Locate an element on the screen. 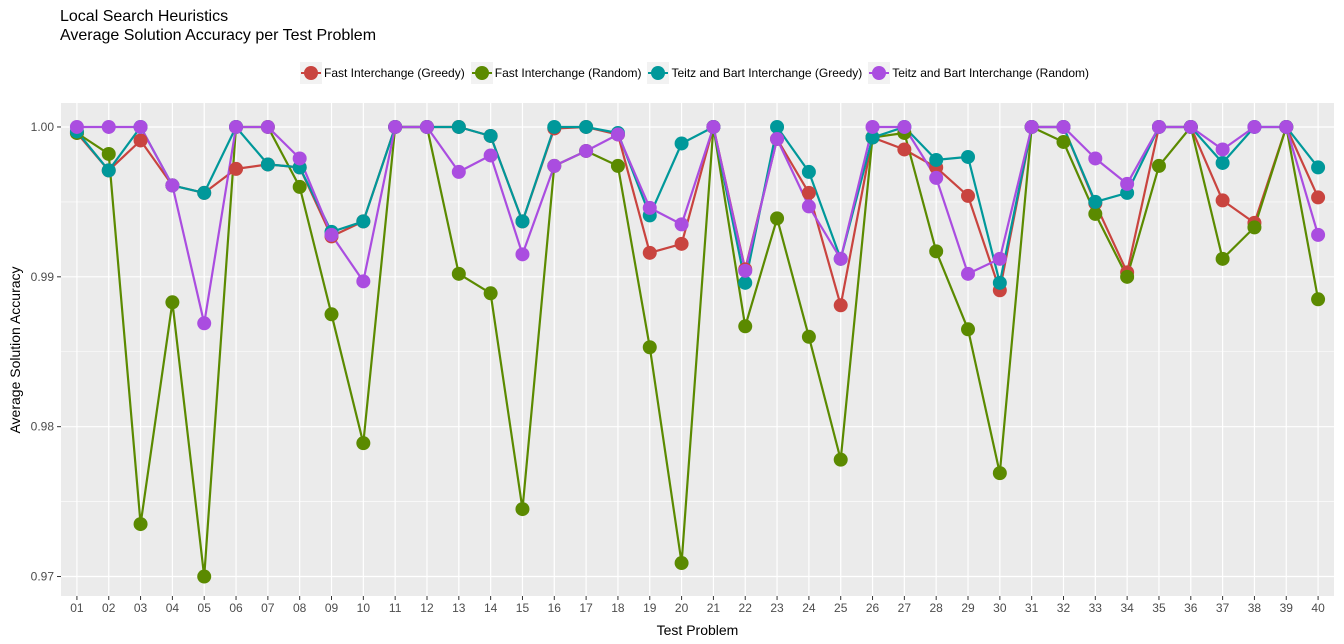  x-tick-label: 32 is located at coordinates (1064, 608).